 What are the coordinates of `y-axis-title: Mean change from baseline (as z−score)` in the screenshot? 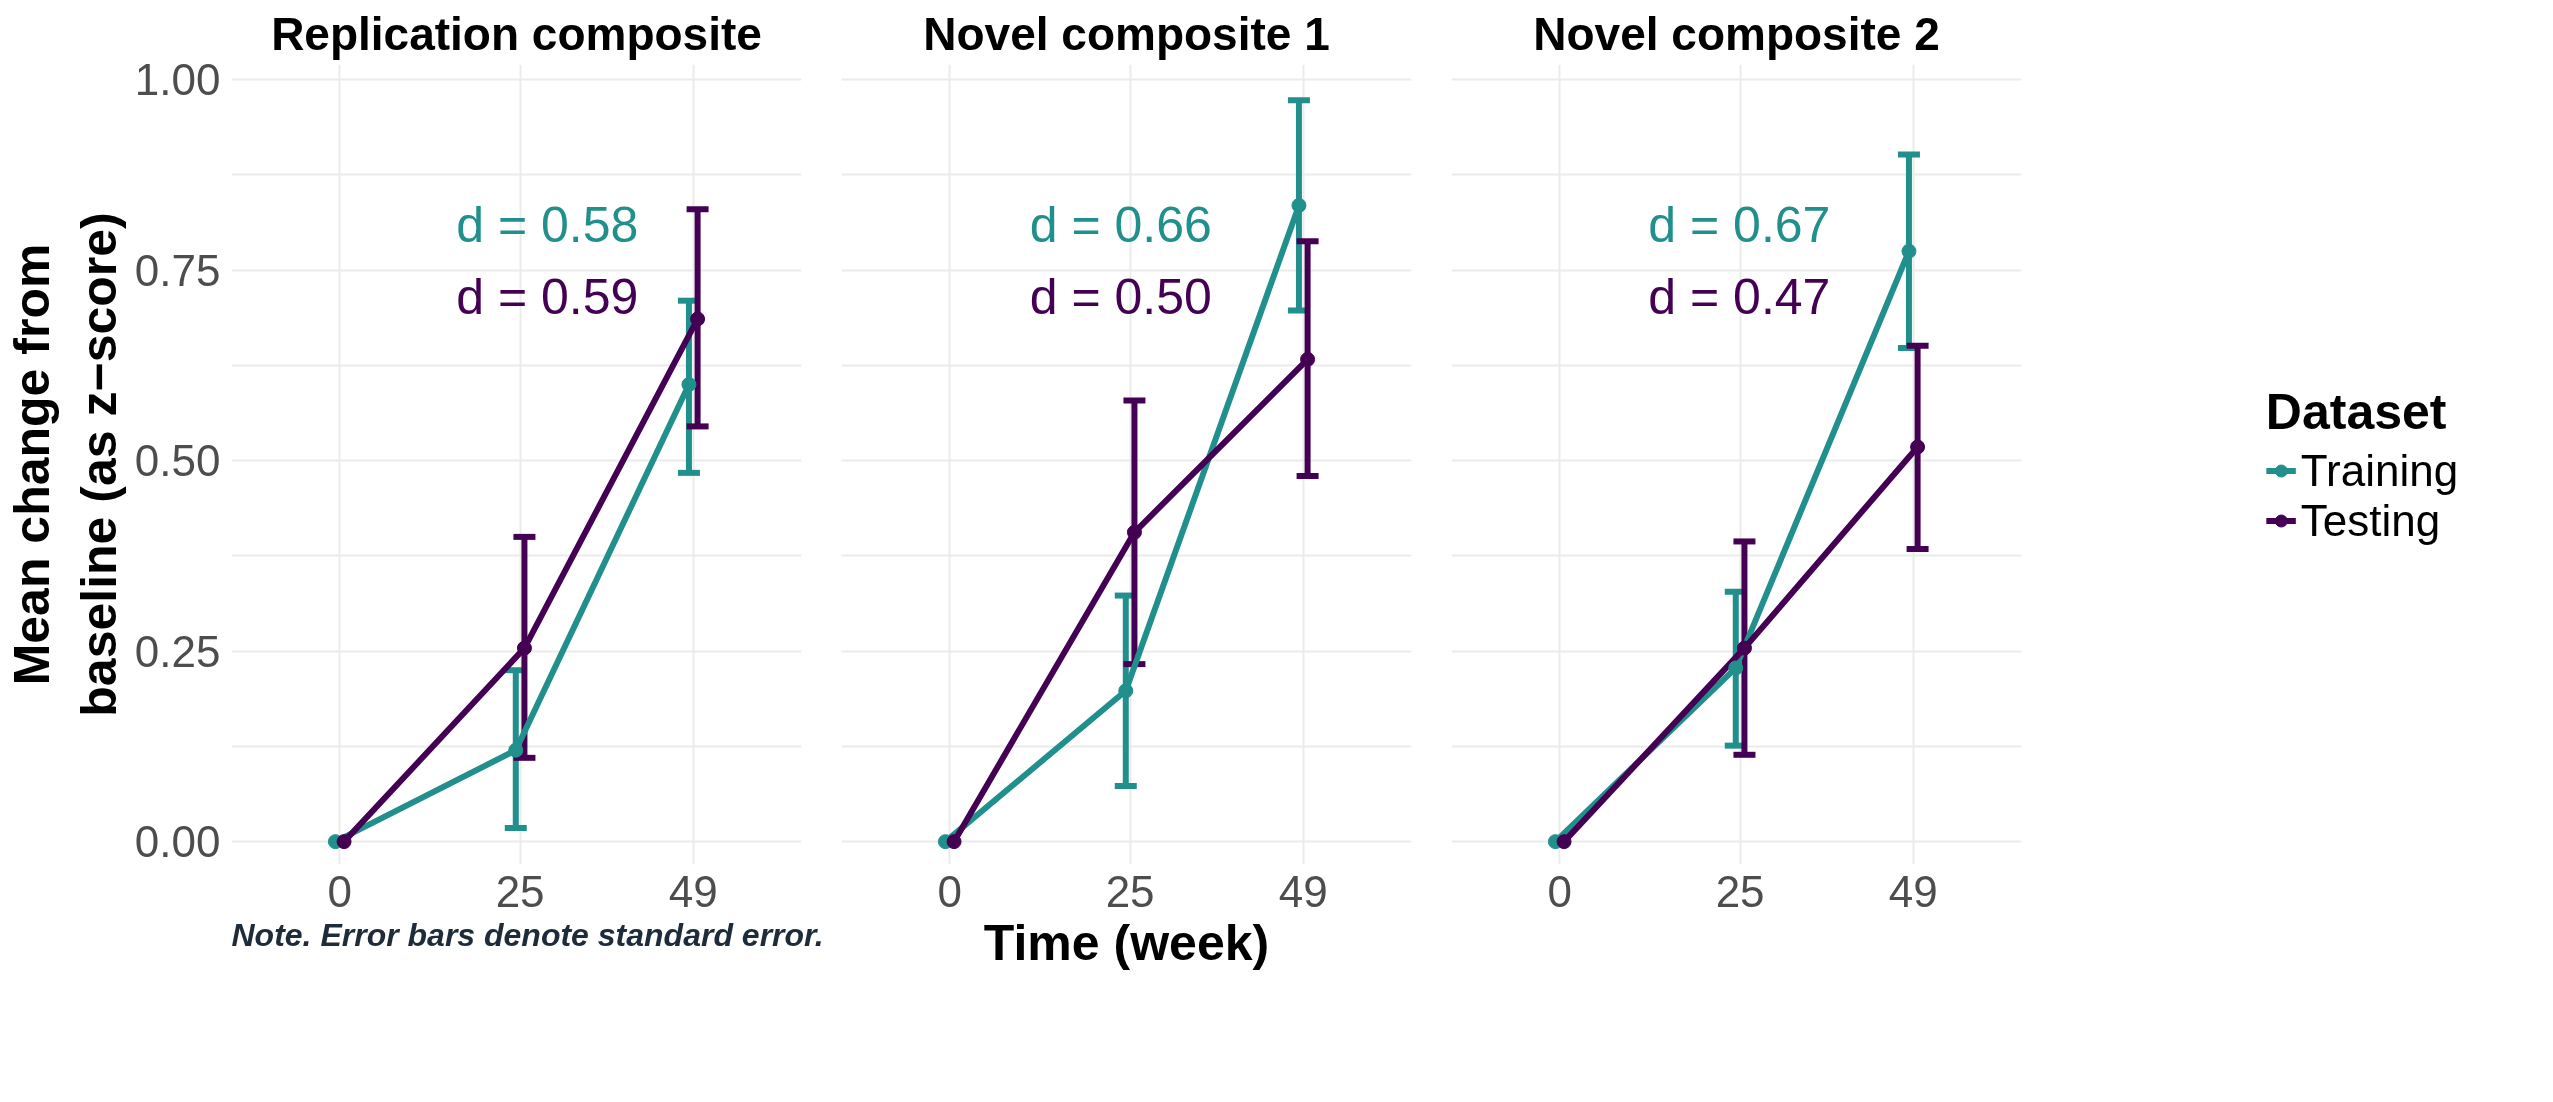 It's located at (65, 464).